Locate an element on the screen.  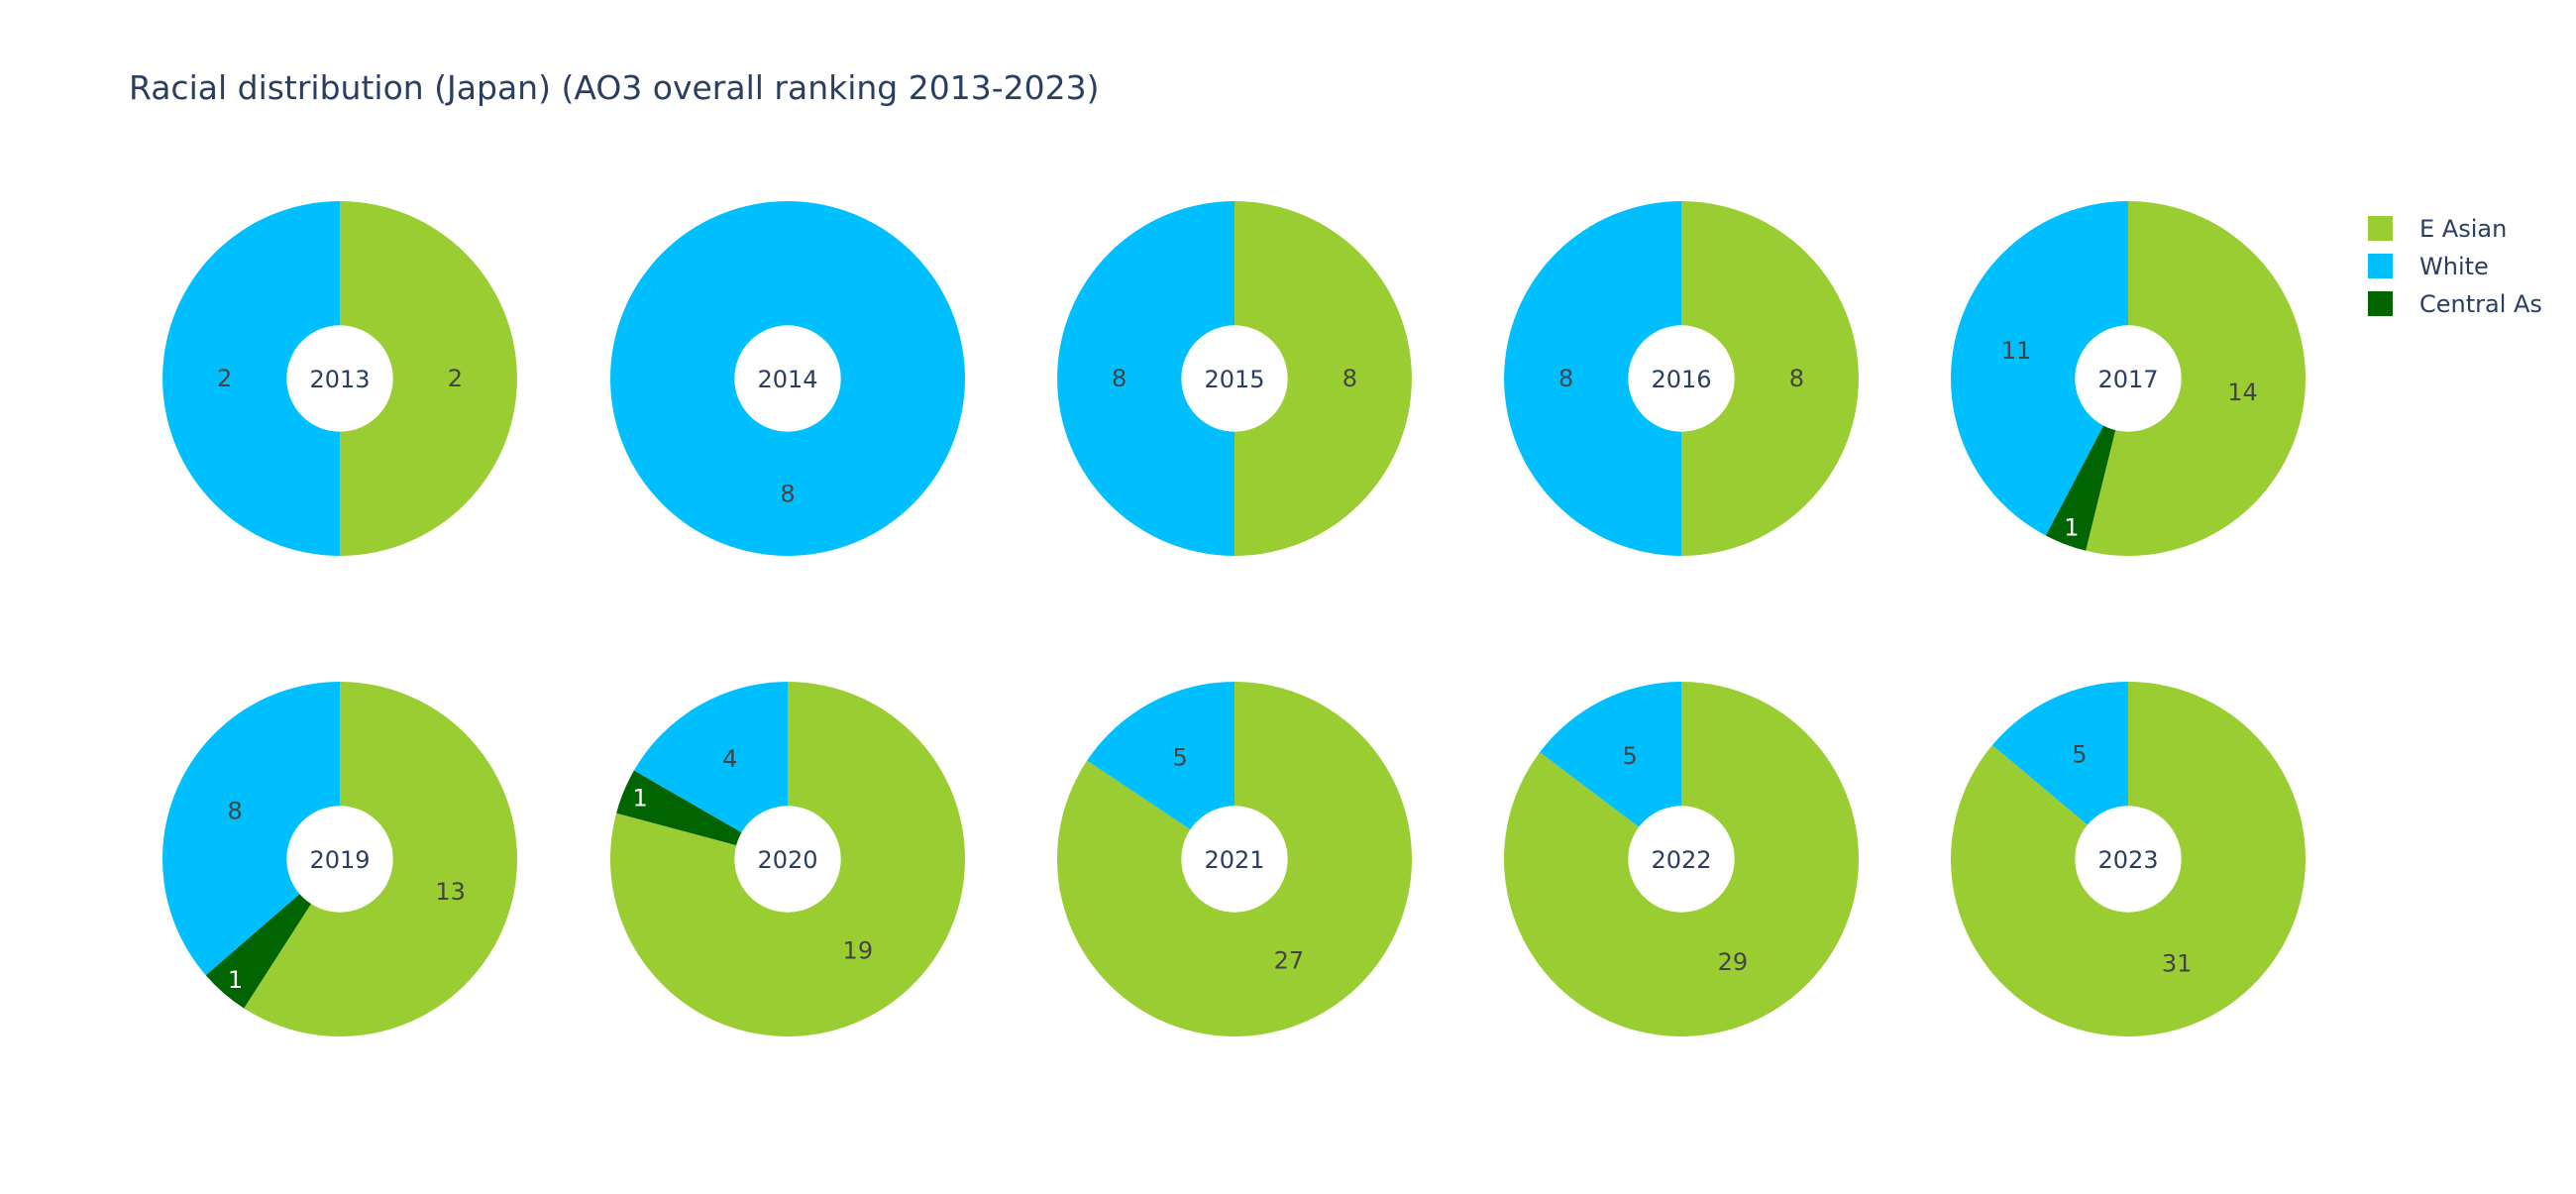
pie-hole-2013 is located at coordinates (339, 378).